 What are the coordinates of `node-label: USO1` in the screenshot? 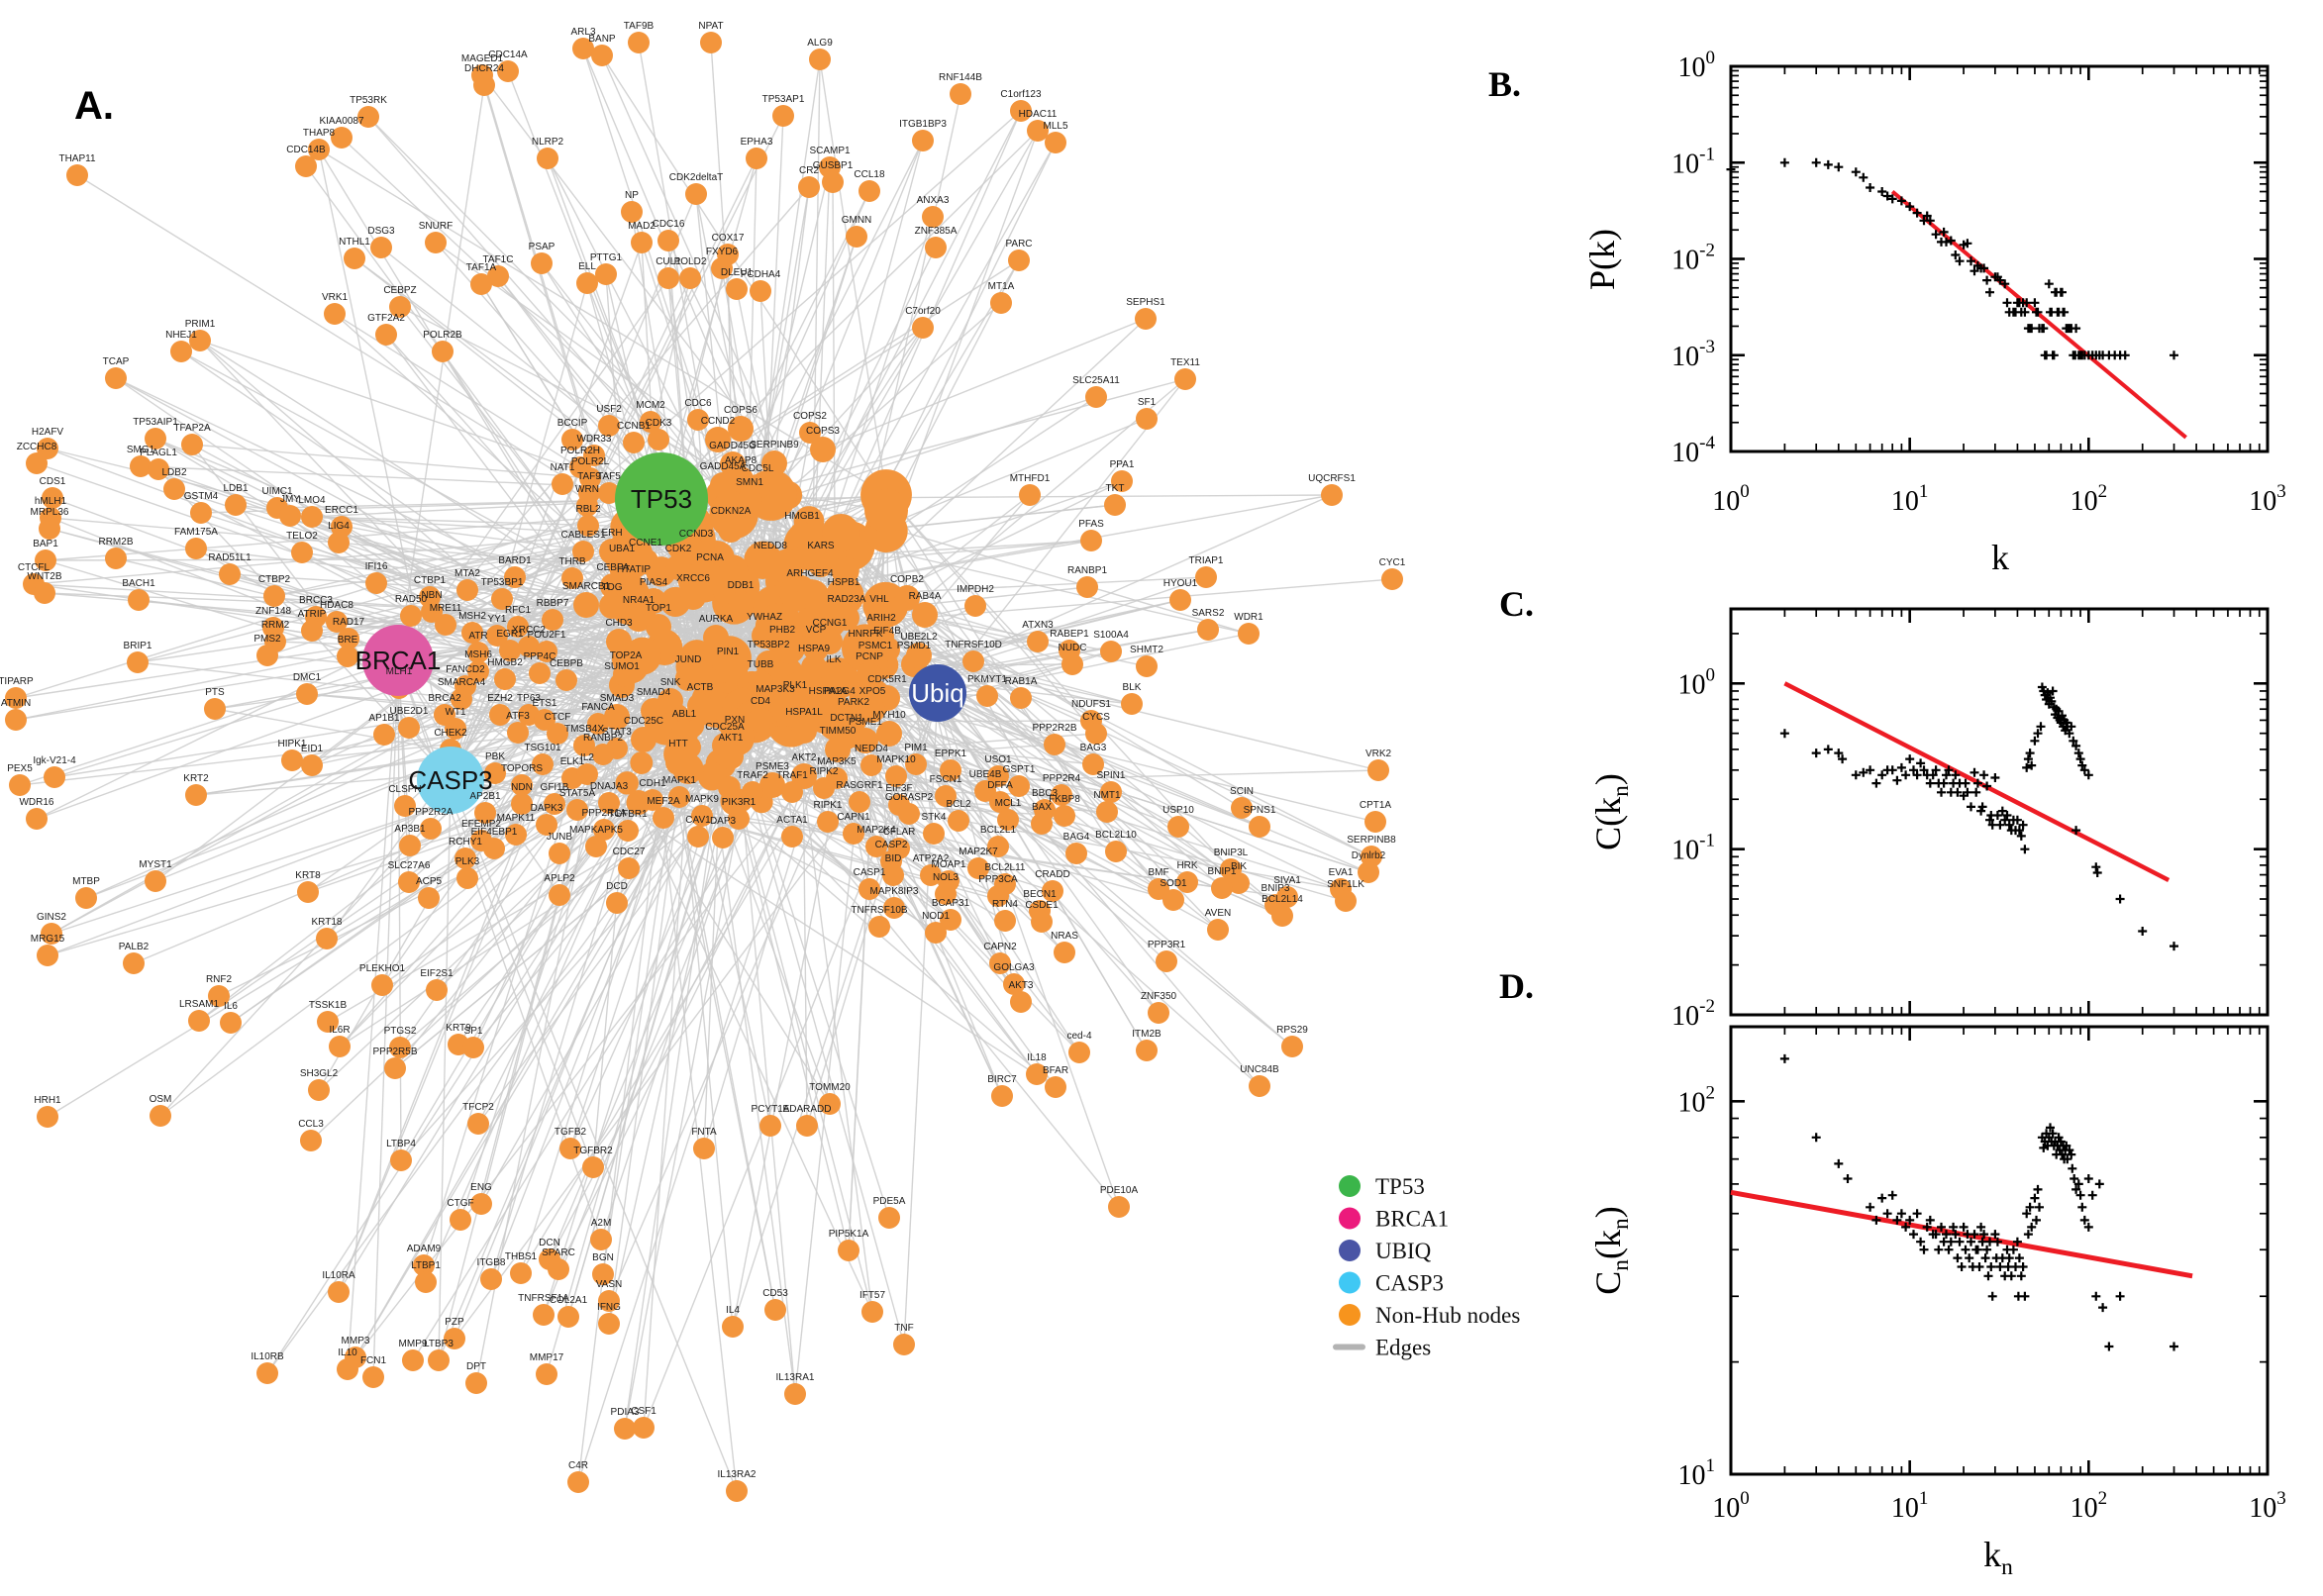 It's located at (998, 760).